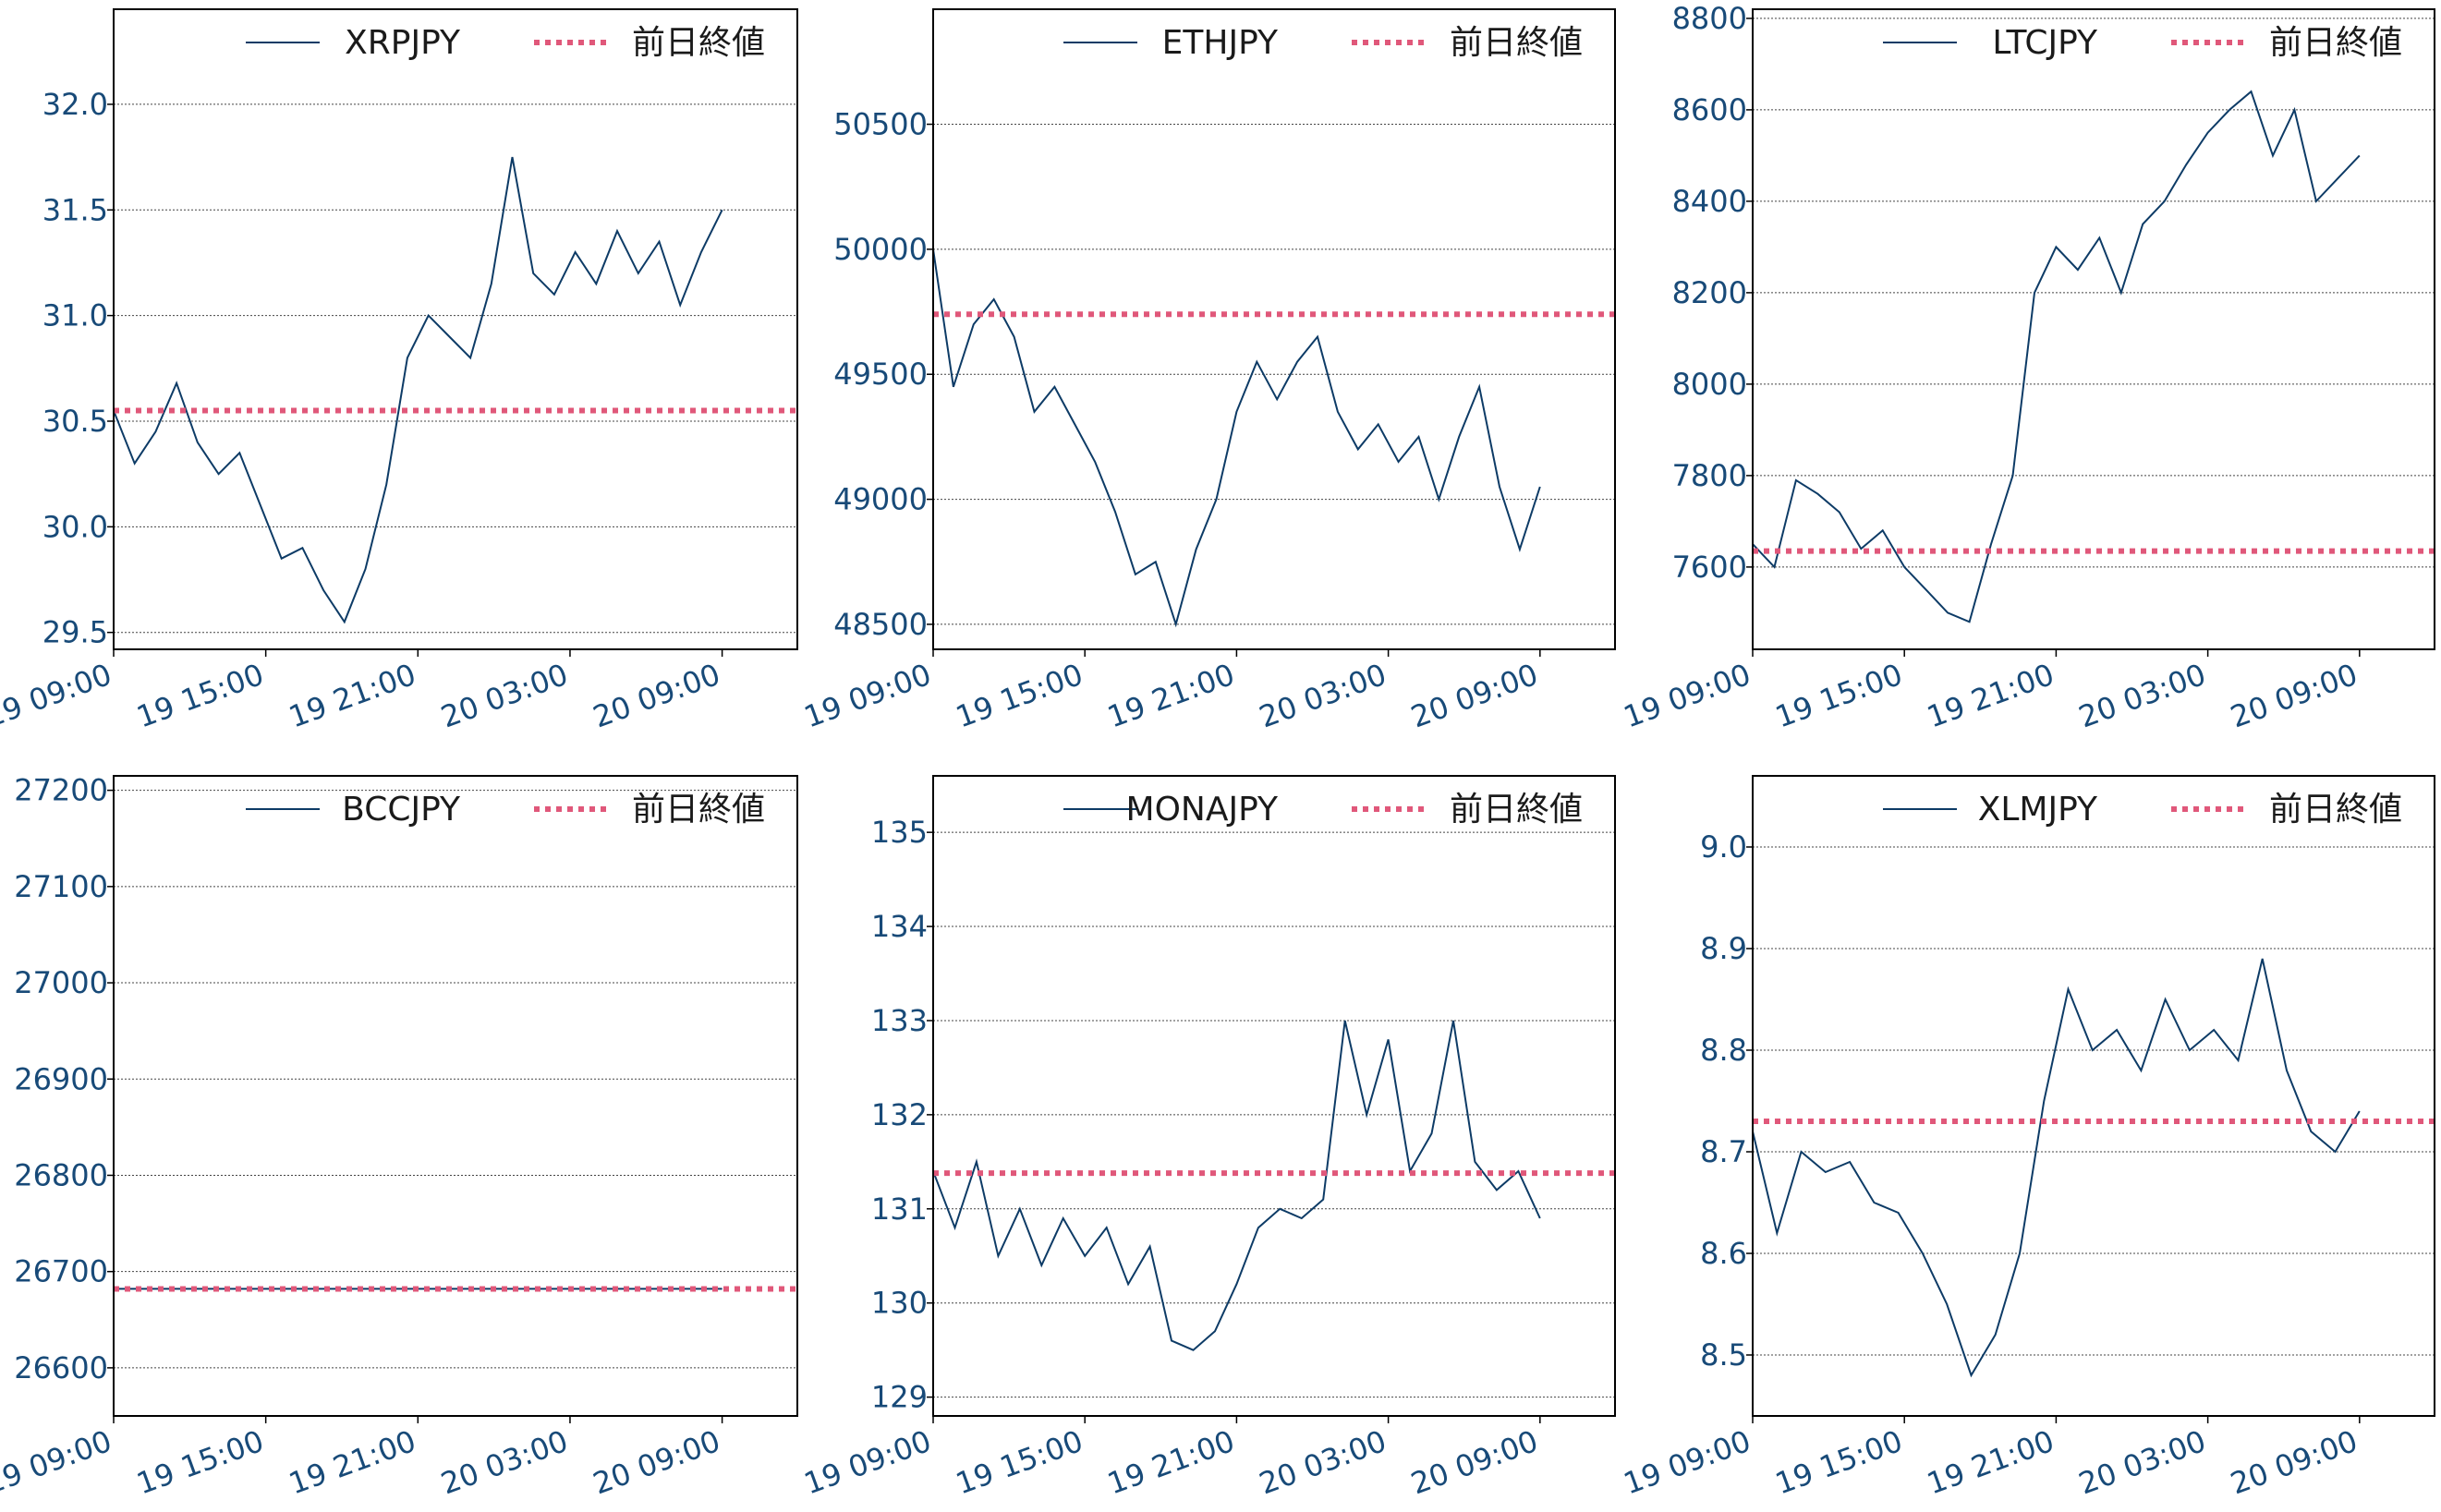 This screenshot has width=2441, height=1512. I want to click on y-tick-label: 26900, so click(61, 1078).